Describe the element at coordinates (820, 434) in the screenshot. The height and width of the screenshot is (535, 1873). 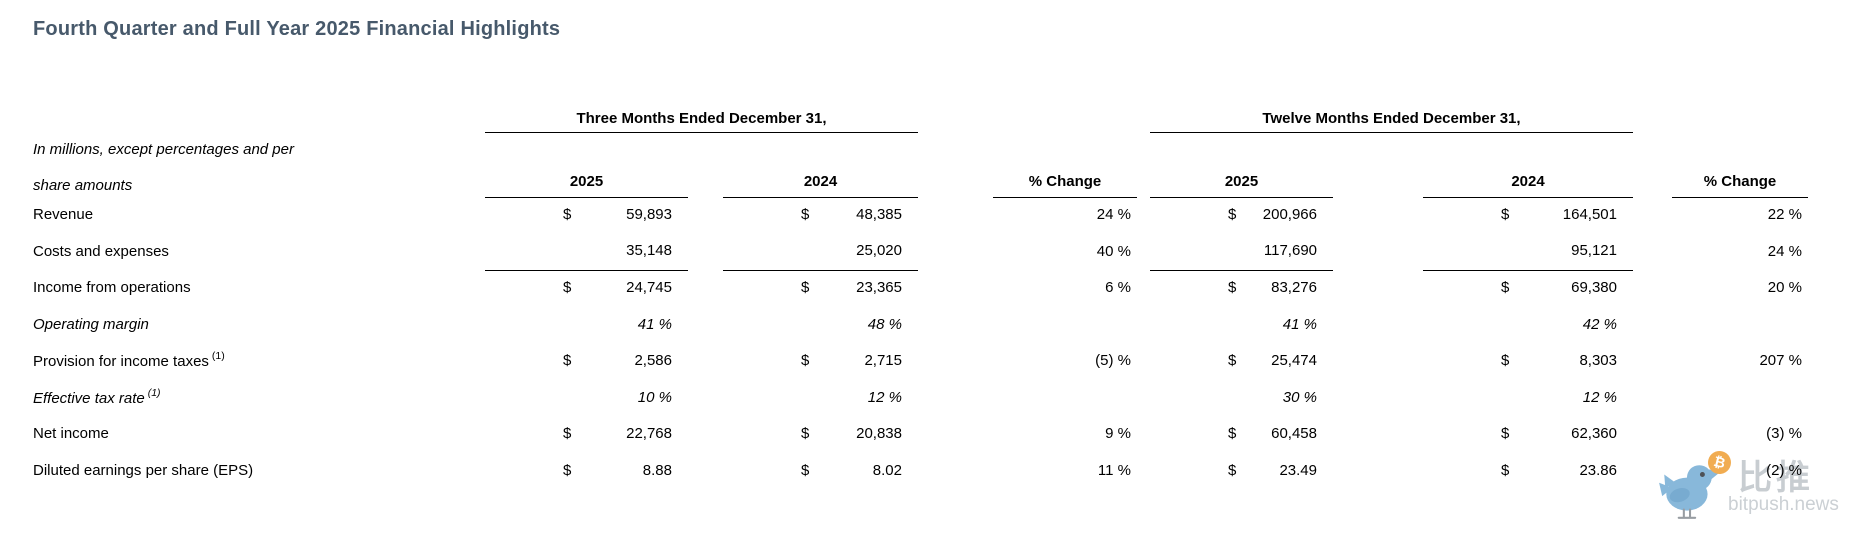
I see `money-cell: $20,838` at that location.